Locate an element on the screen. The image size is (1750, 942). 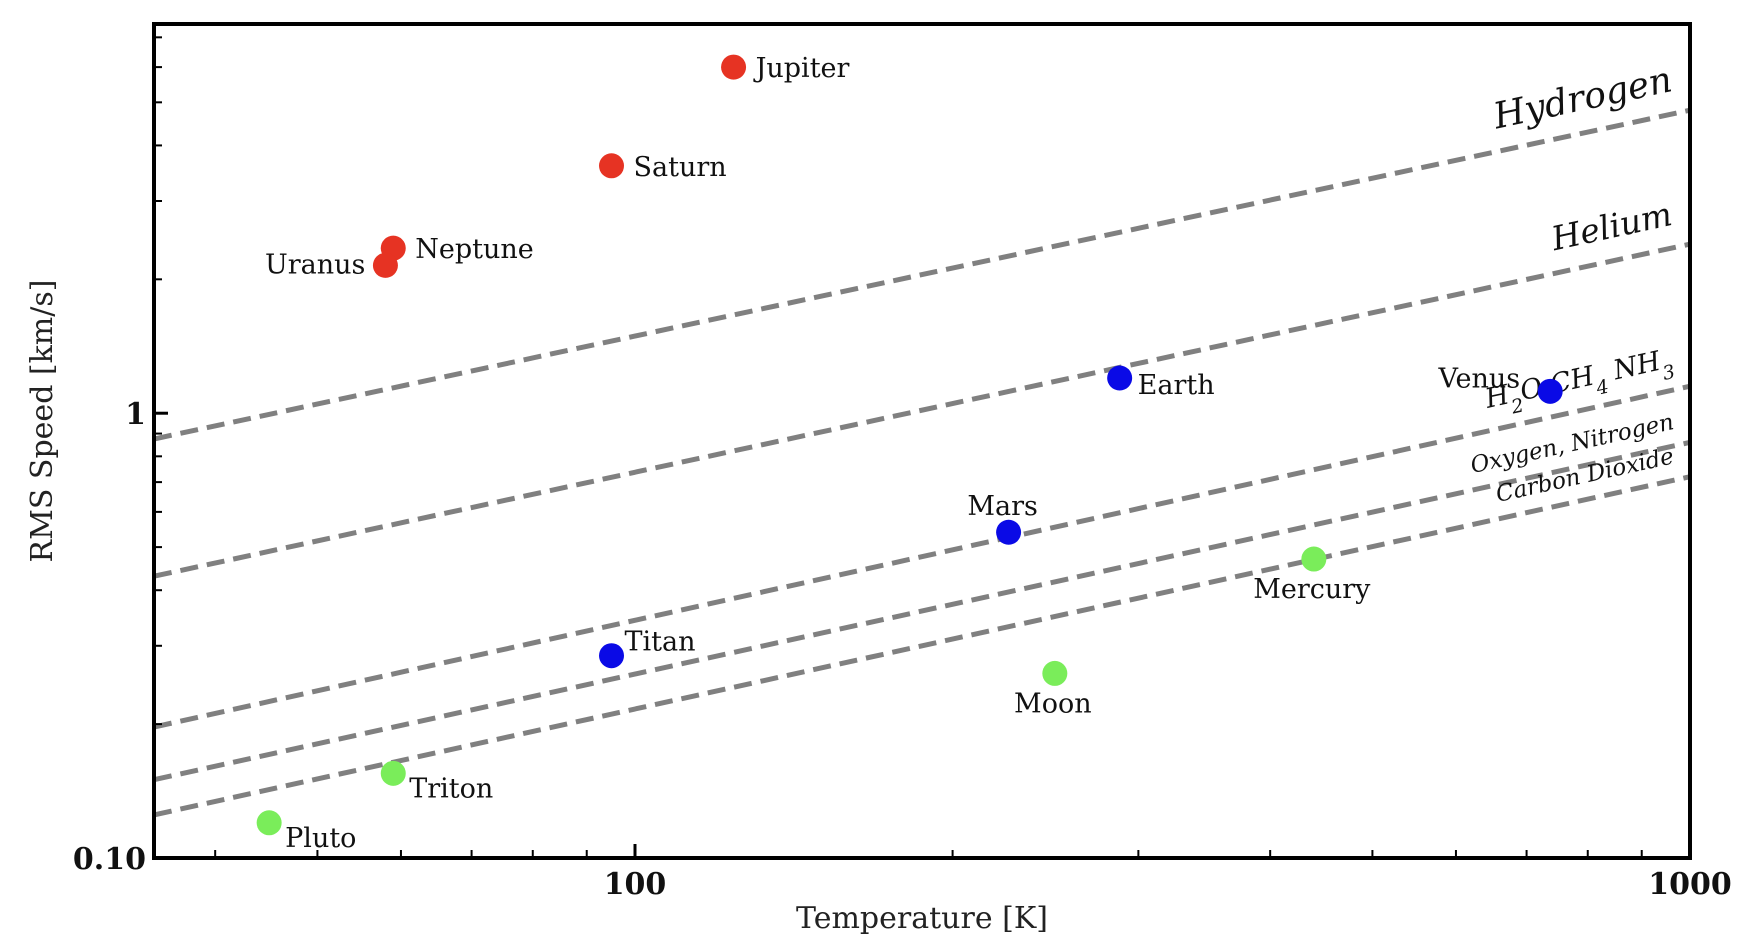
point-earth is located at coordinates (1120, 378).